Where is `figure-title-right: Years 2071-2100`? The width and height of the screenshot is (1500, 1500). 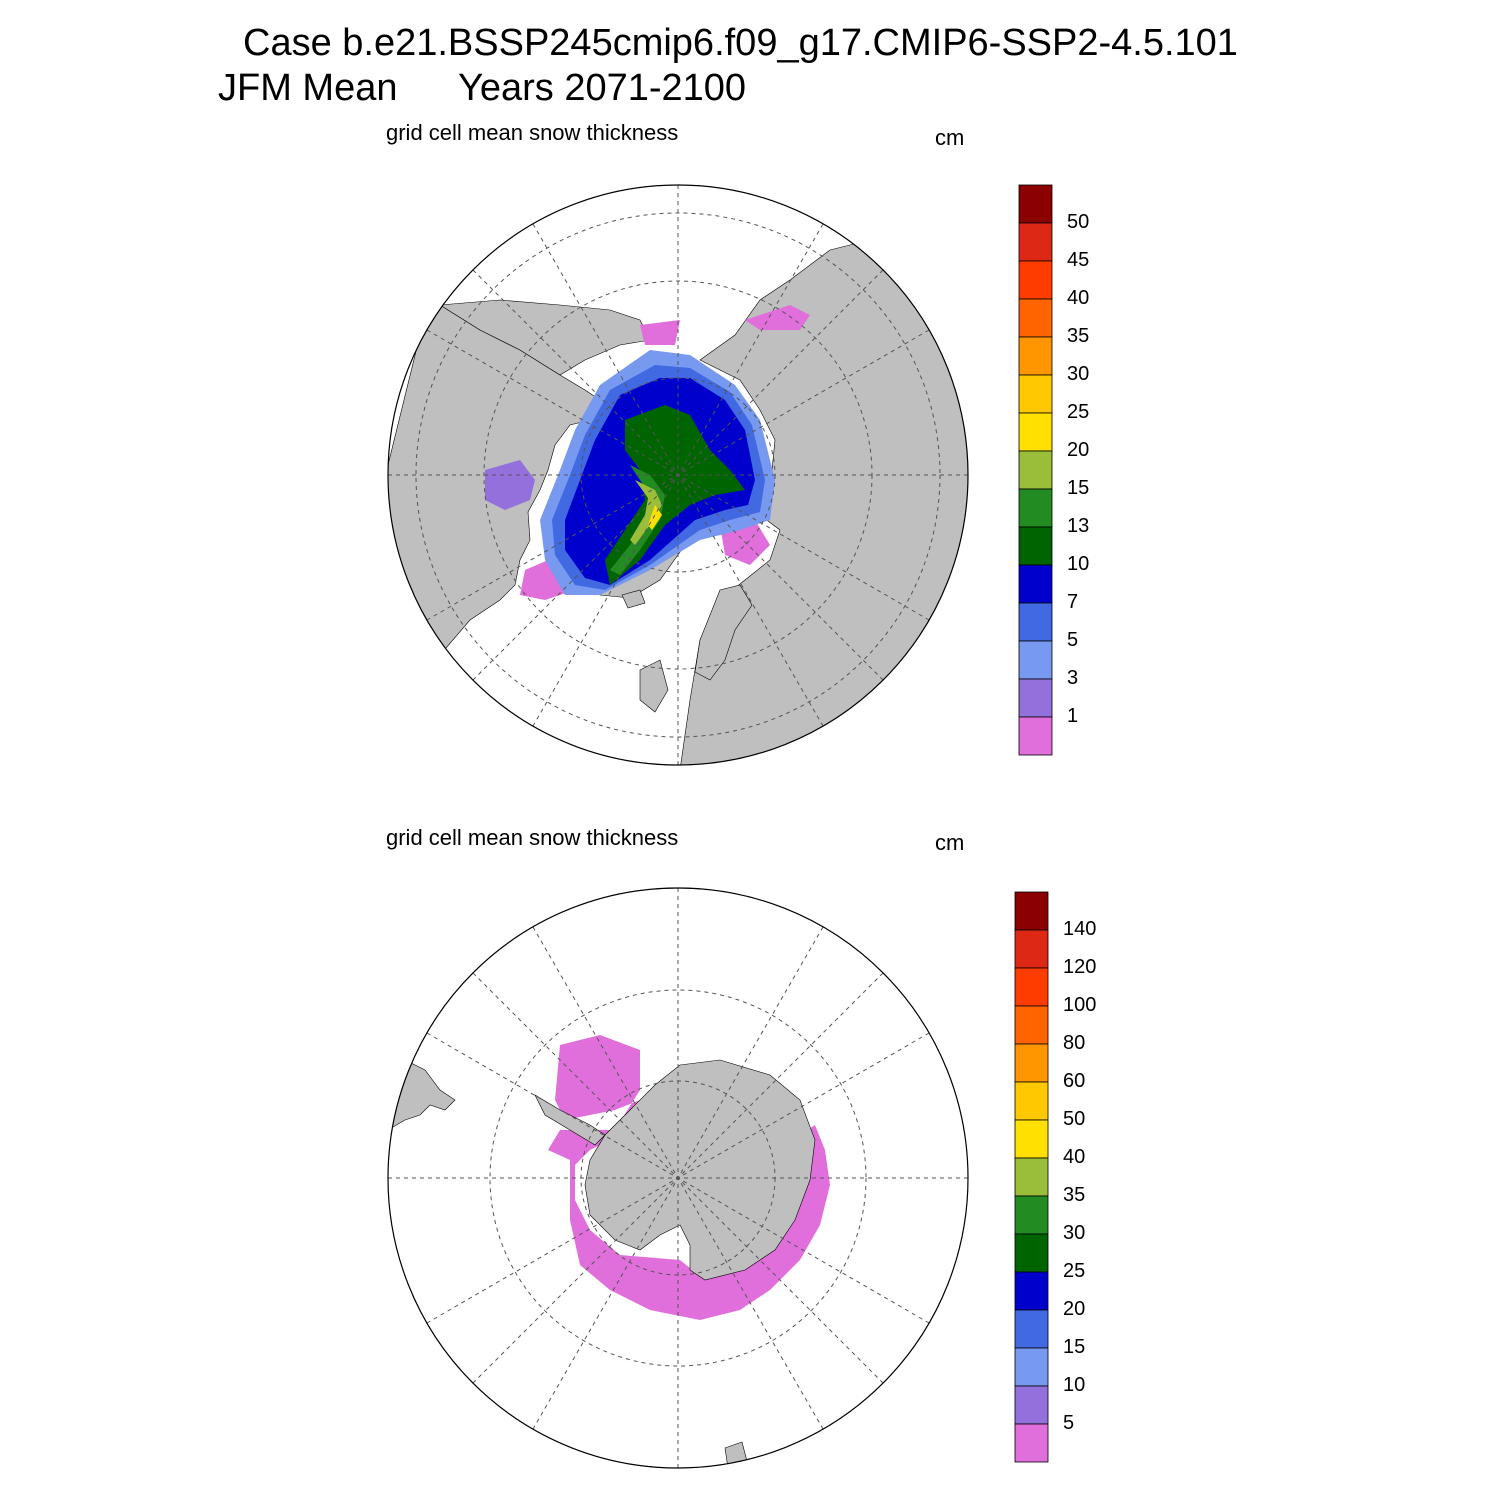
figure-title-right: Years 2071-2100 is located at coordinates (602, 88).